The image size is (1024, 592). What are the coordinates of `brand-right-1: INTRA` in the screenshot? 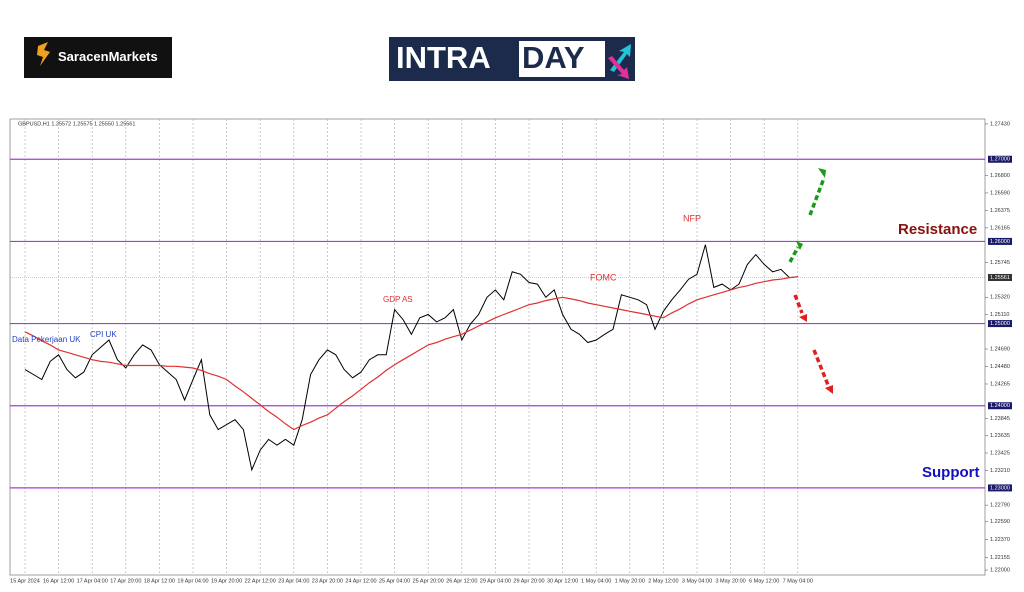 It's located at (443, 57).